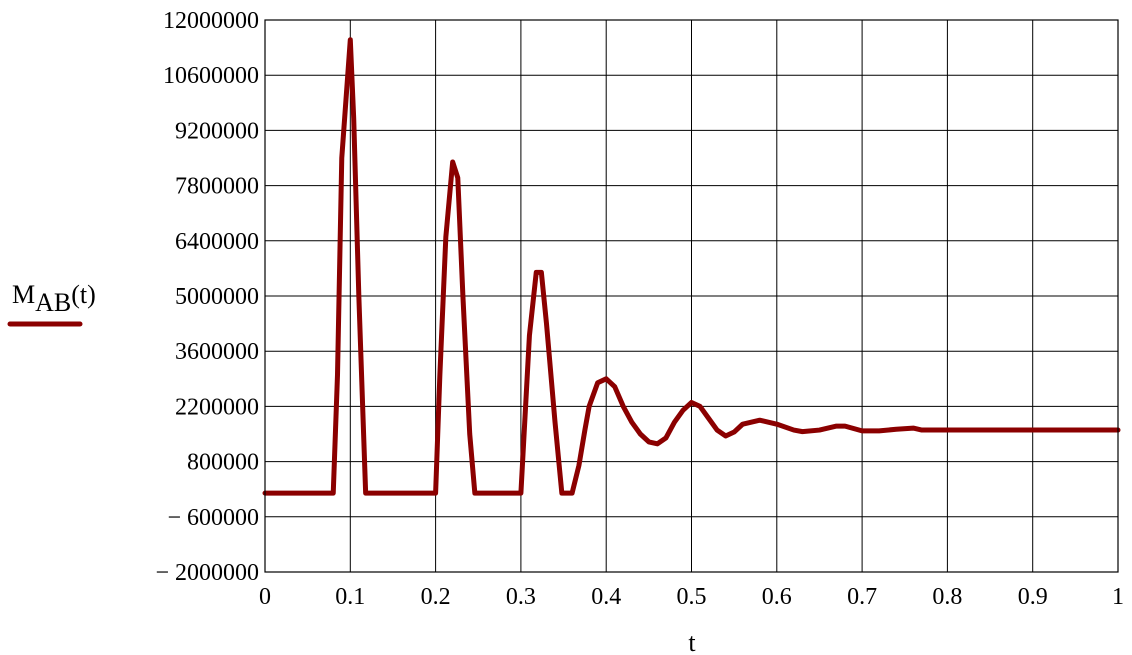 The height and width of the screenshot is (655, 1132). I want to click on x-axis-title: t, so click(692, 641).